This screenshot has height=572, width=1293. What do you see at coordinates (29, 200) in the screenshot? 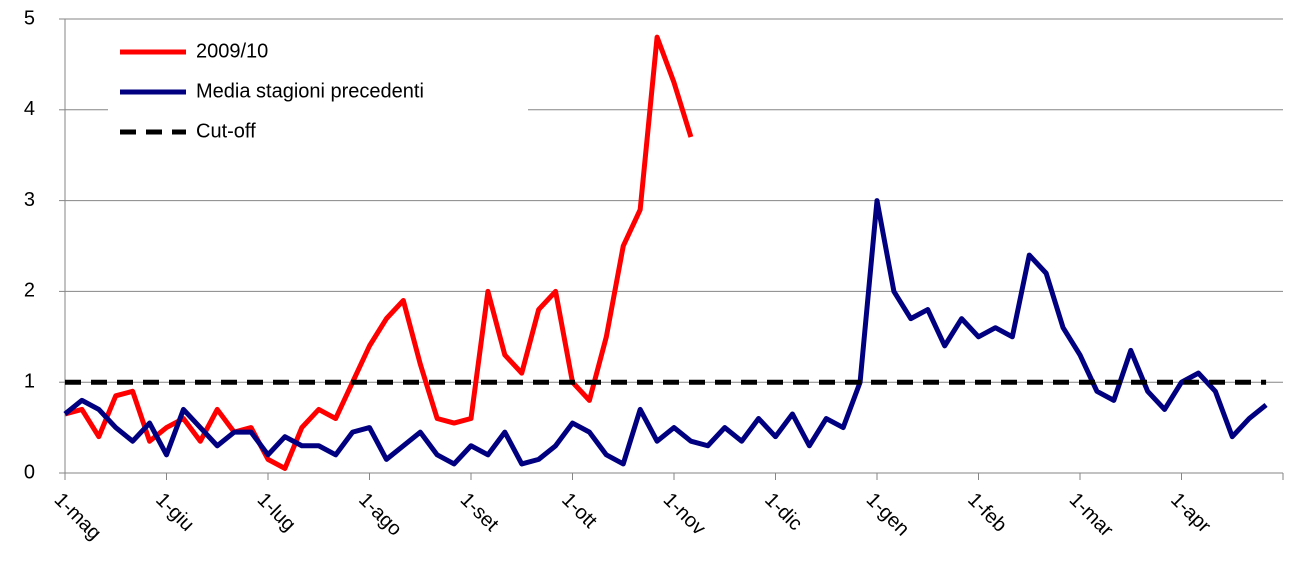
I see `y-tick-label: 3` at bounding box center [29, 200].